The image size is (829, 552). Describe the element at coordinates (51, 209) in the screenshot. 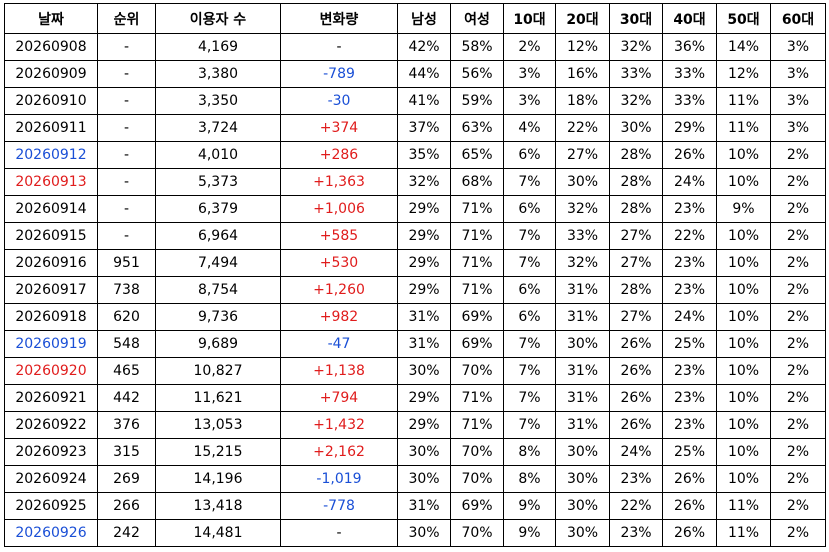

I see `table-cell: 20260914` at that location.